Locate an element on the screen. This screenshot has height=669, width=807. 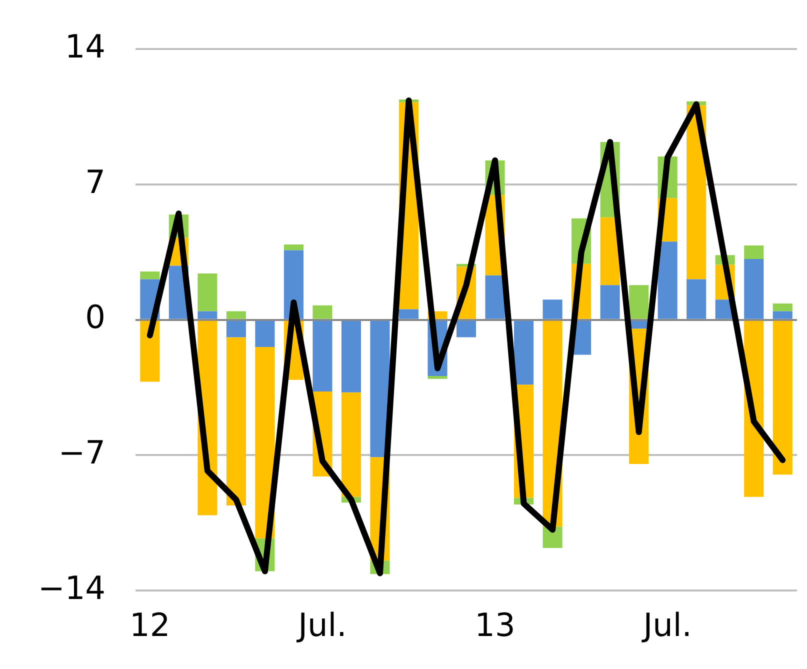
y-tick-label: 0 is located at coordinates (95, 317).